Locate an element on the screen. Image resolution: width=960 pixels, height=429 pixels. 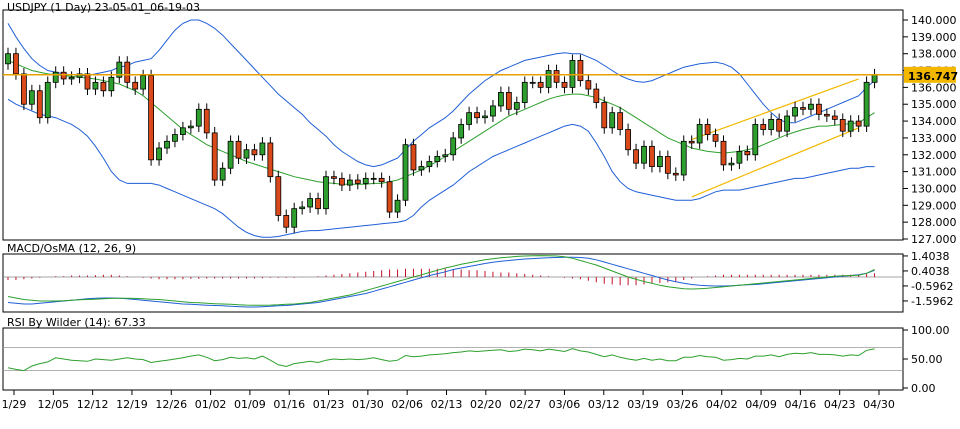
price-y-tick-label: 127.000 is located at coordinates (934, 239).